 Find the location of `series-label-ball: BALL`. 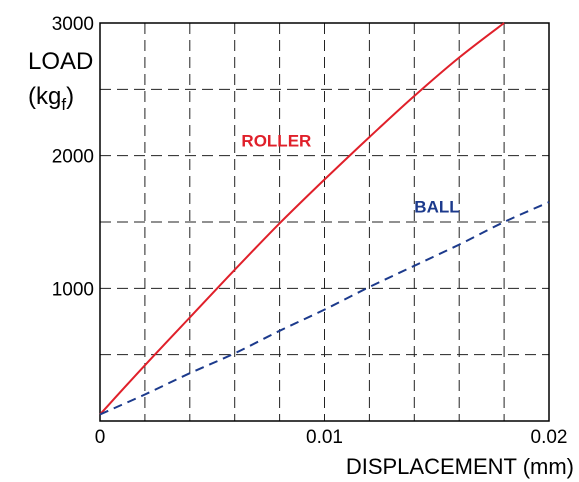

series-label-ball: BALL is located at coordinates (436, 207).